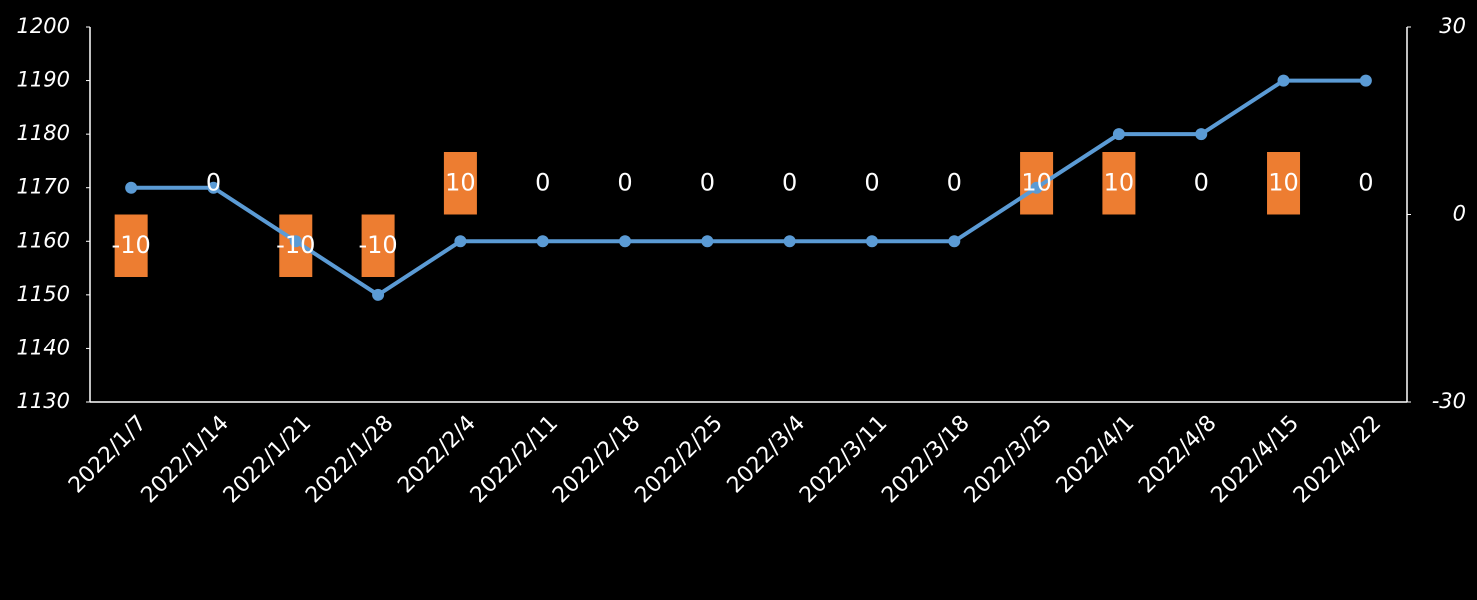 The height and width of the screenshot is (600, 1477). What do you see at coordinates (43, 347) in the screenshot?
I see `y-tick-label: 1140` at bounding box center [43, 347].